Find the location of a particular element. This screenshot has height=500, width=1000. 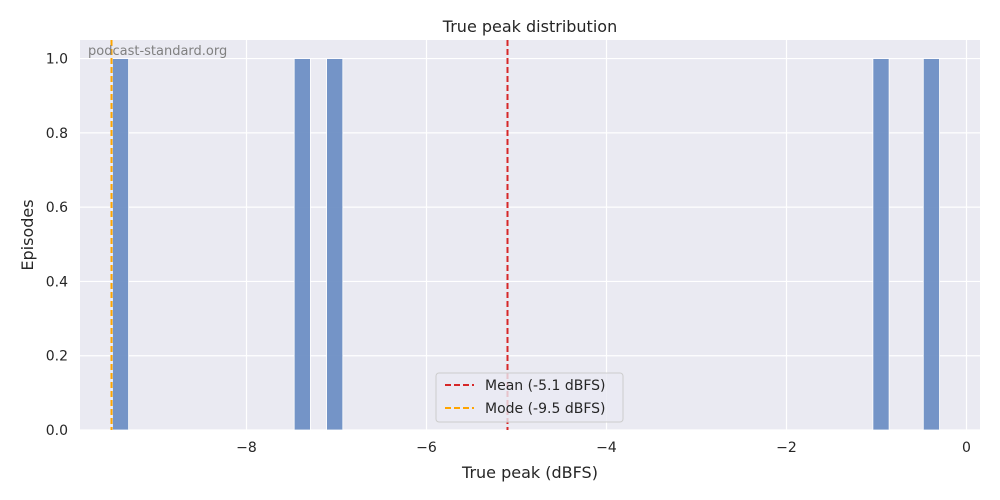

legend-box is located at coordinates (529, 397).